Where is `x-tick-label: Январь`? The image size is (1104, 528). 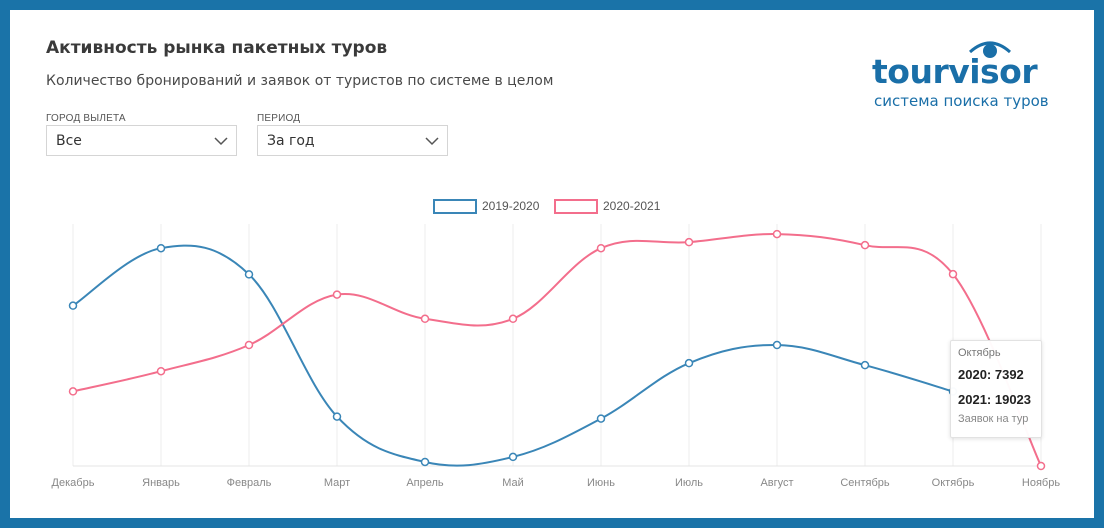
x-tick-label: Январь is located at coordinates (161, 483).